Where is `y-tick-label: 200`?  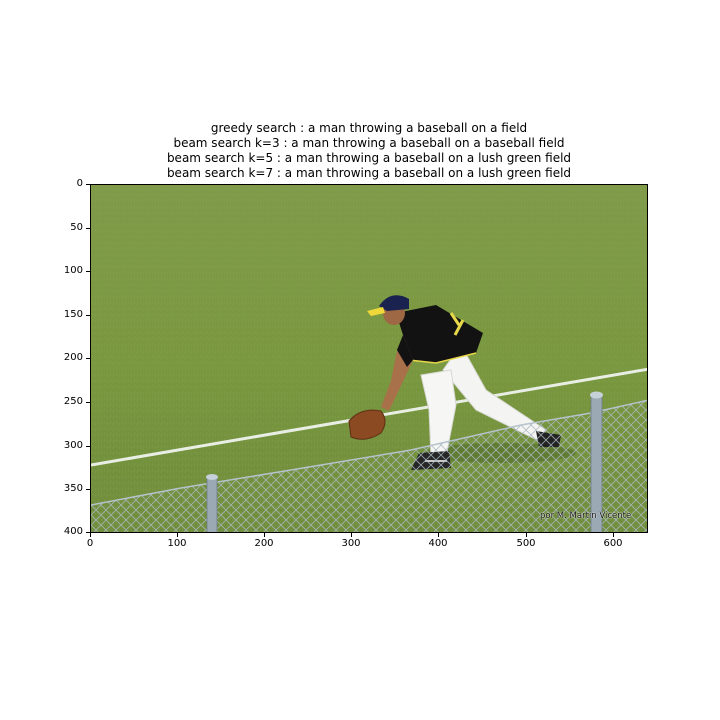 y-tick-label: 200 is located at coordinates (73, 357).